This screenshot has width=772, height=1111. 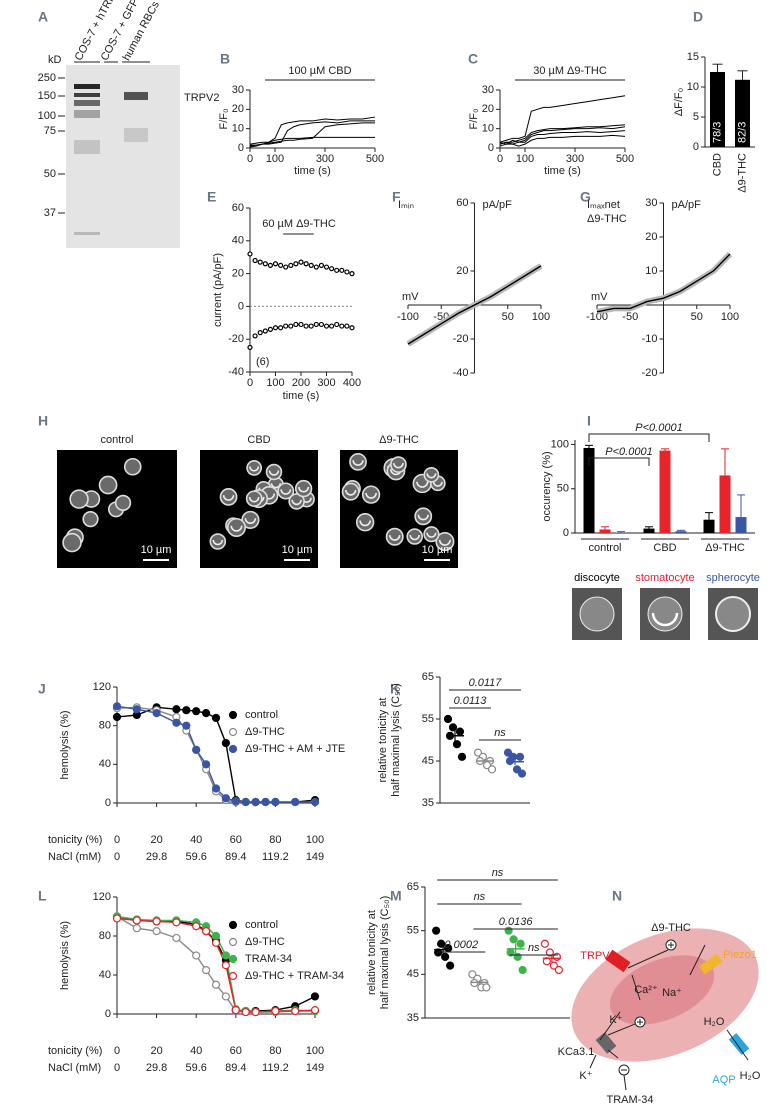 I want to click on annotation: 0.0117, so click(x=486, y=683).